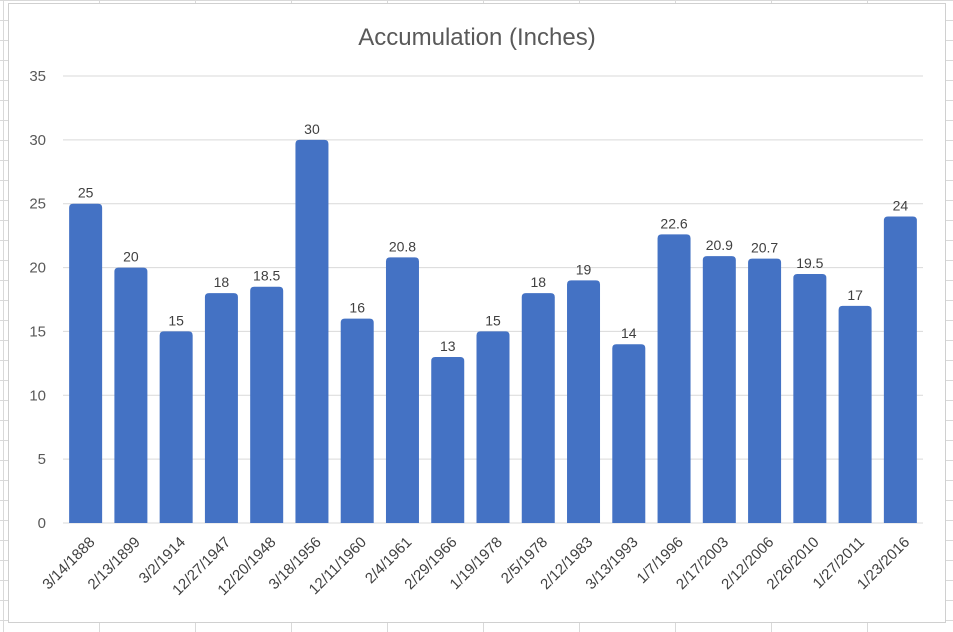 This screenshot has width=953, height=632. Describe the element at coordinates (42, 459) in the screenshot. I see `y-tick-label: 5` at that location.